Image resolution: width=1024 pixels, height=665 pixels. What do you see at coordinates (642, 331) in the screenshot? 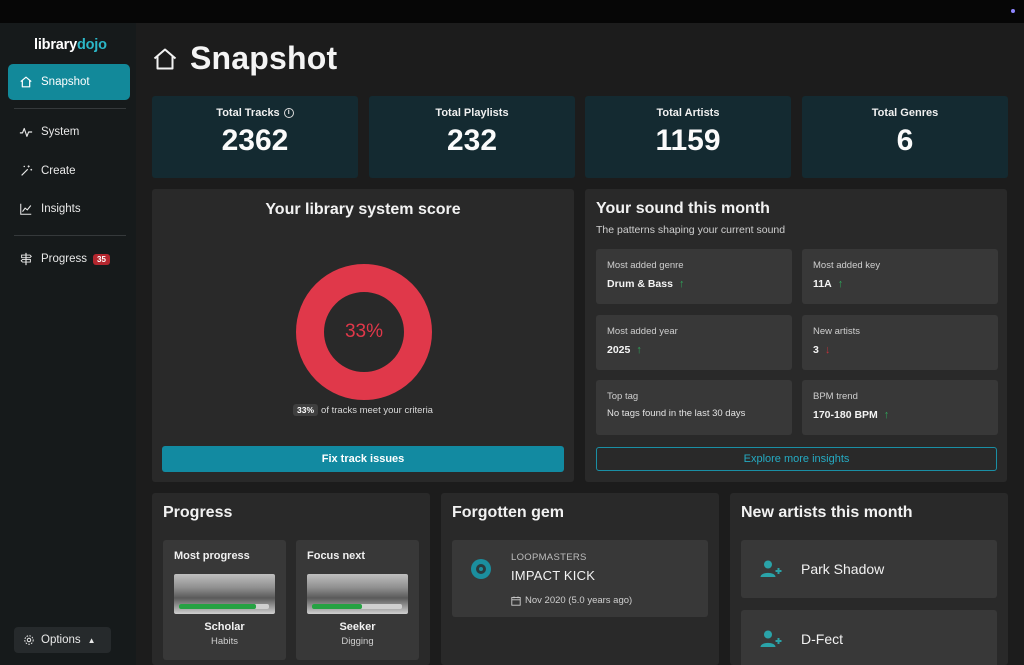
I see `sound-card-label: Most added year` at bounding box center [642, 331].